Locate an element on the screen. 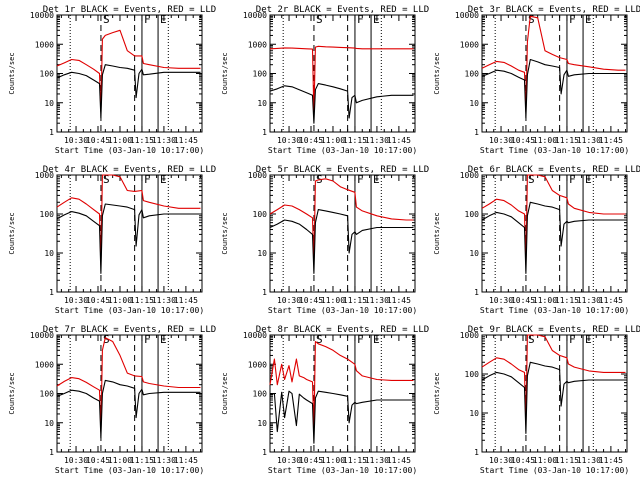  panel-title: Det 7r BLACK = Events, RED = LLD is located at coordinates (129, 330).